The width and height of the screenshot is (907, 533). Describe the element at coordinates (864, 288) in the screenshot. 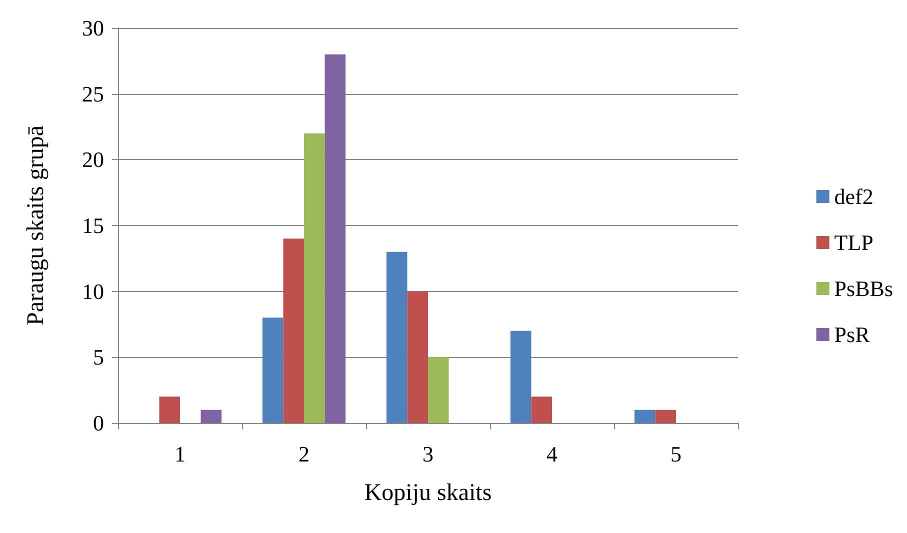

I see `legend-label: PsBBs` at that location.